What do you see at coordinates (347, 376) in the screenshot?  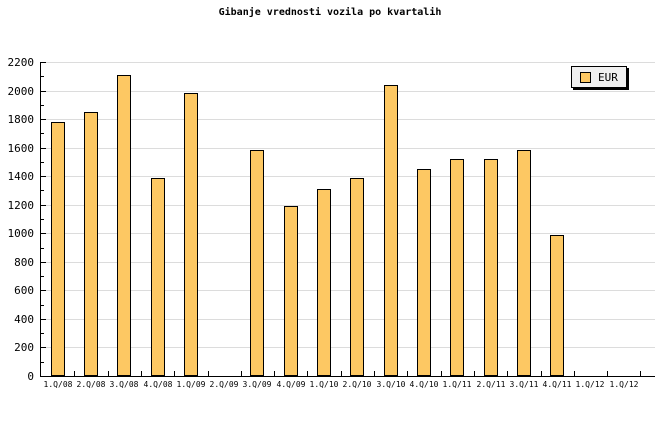 I see `x-axis-line` at bounding box center [347, 376].